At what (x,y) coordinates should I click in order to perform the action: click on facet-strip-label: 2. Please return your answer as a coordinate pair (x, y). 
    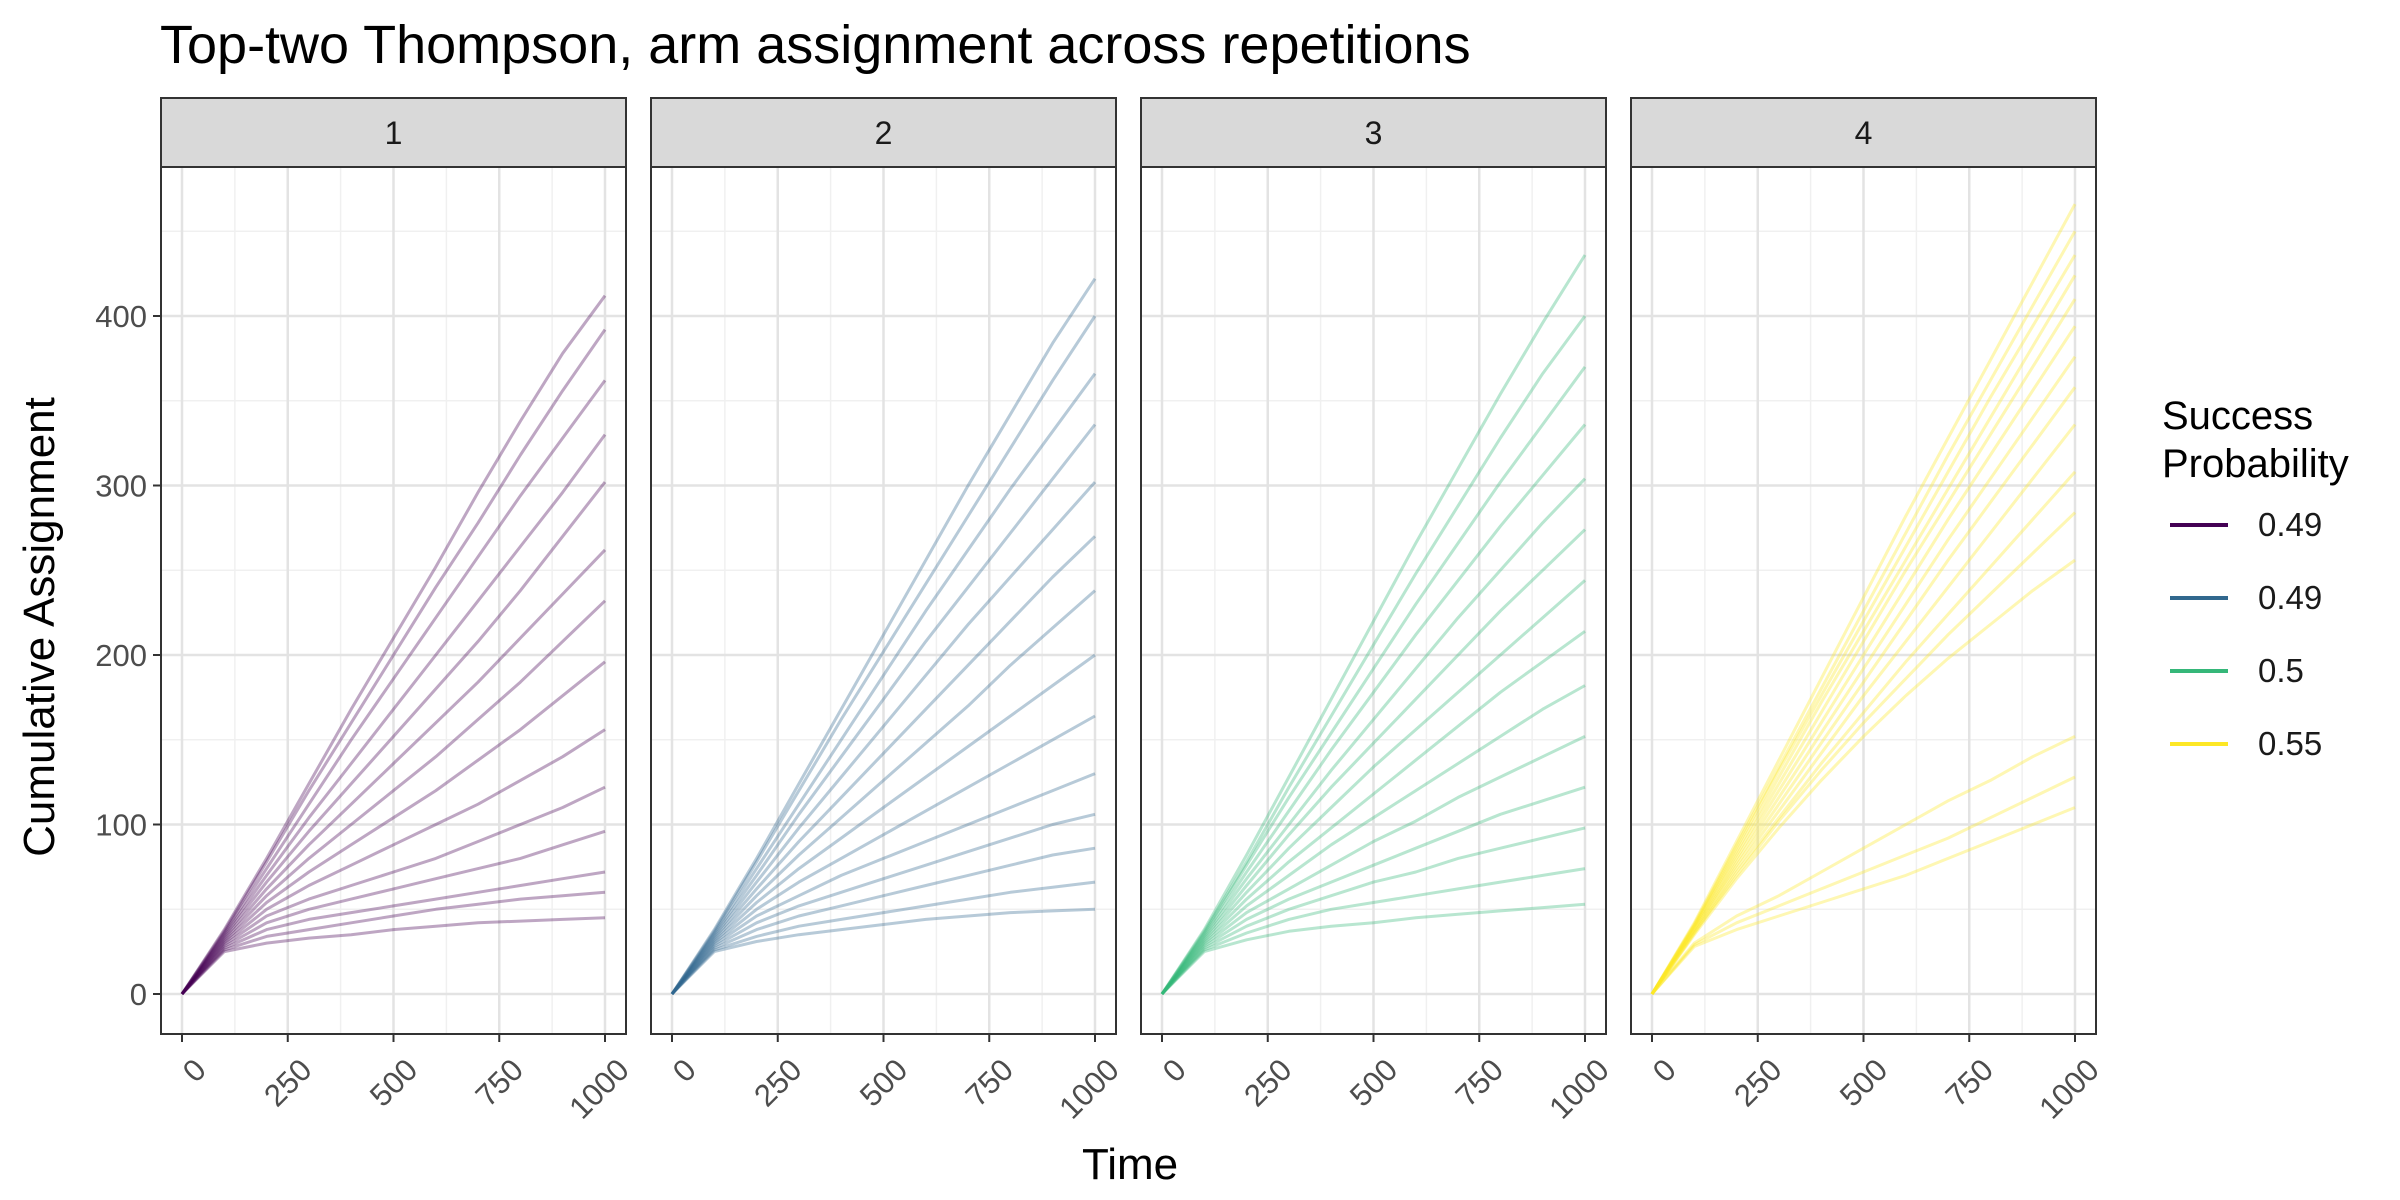
    Looking at the image, I should click on (884, 133).